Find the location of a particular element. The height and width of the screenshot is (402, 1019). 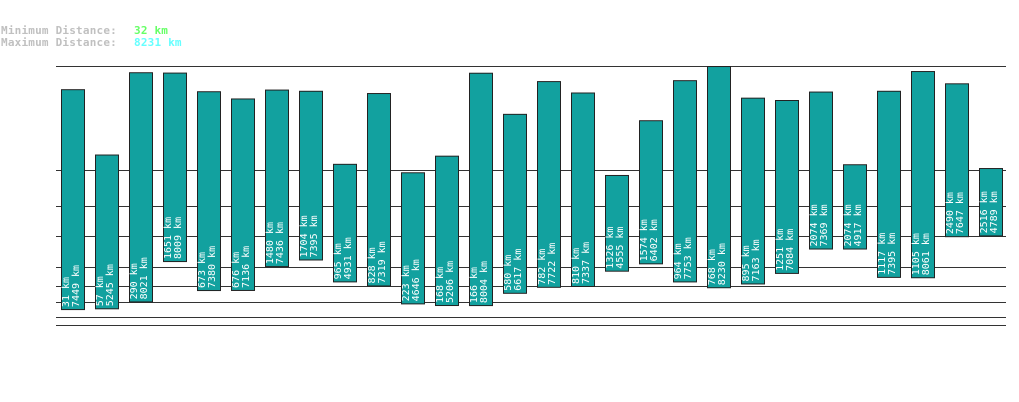

bar-high-label: 7084 km is located at coordinates (790, 250).